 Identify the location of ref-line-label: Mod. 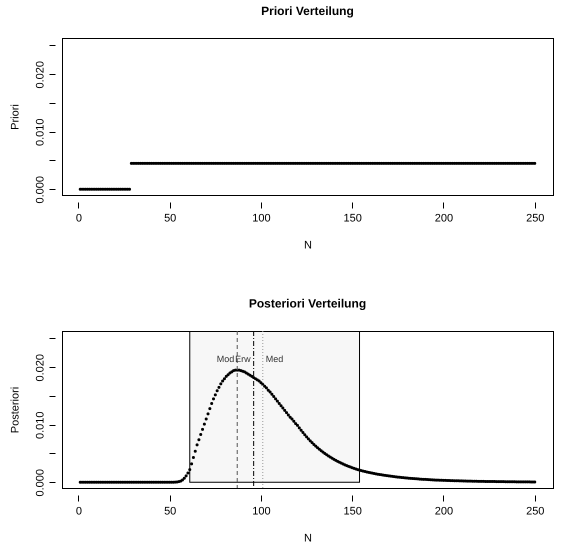
(225, 359).